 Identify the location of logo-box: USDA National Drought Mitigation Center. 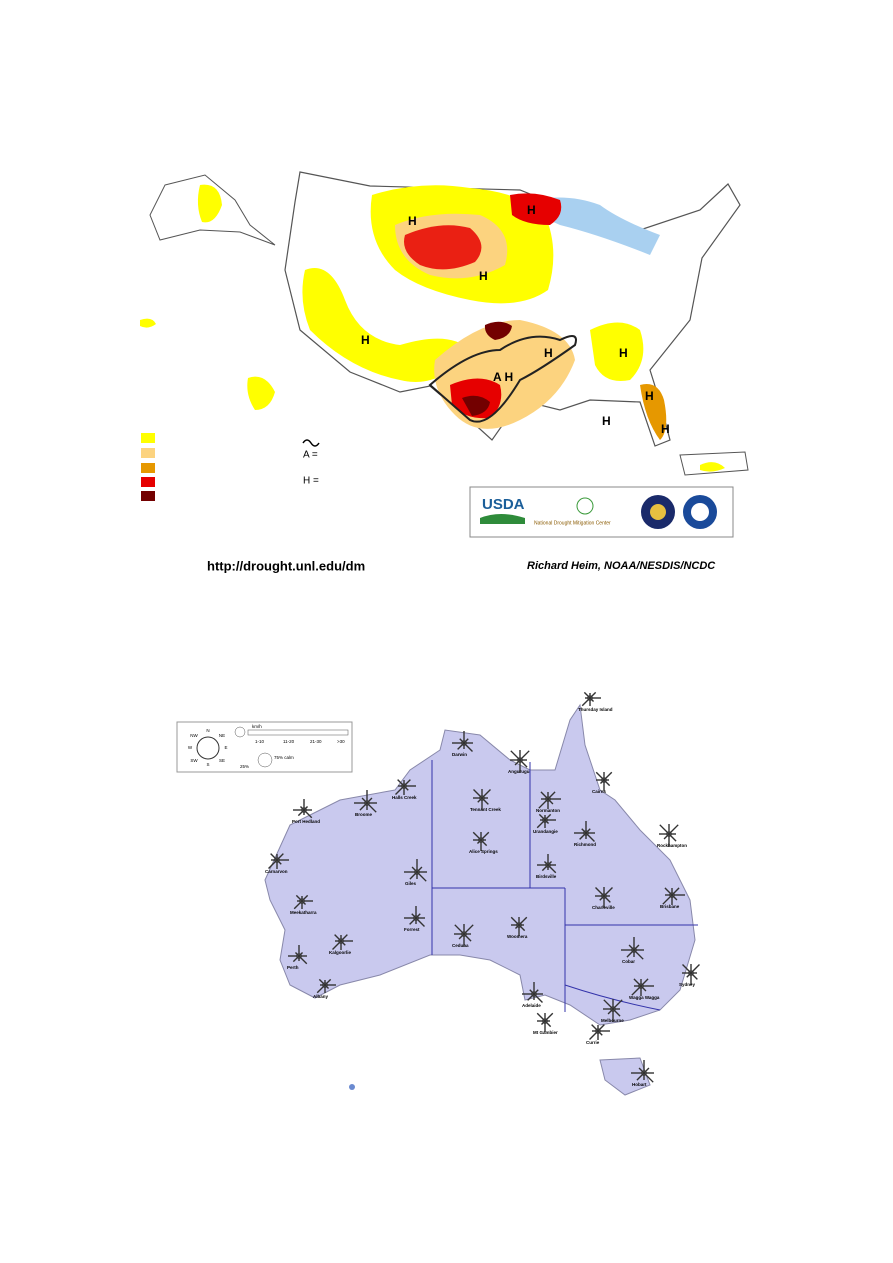
(601, 512).